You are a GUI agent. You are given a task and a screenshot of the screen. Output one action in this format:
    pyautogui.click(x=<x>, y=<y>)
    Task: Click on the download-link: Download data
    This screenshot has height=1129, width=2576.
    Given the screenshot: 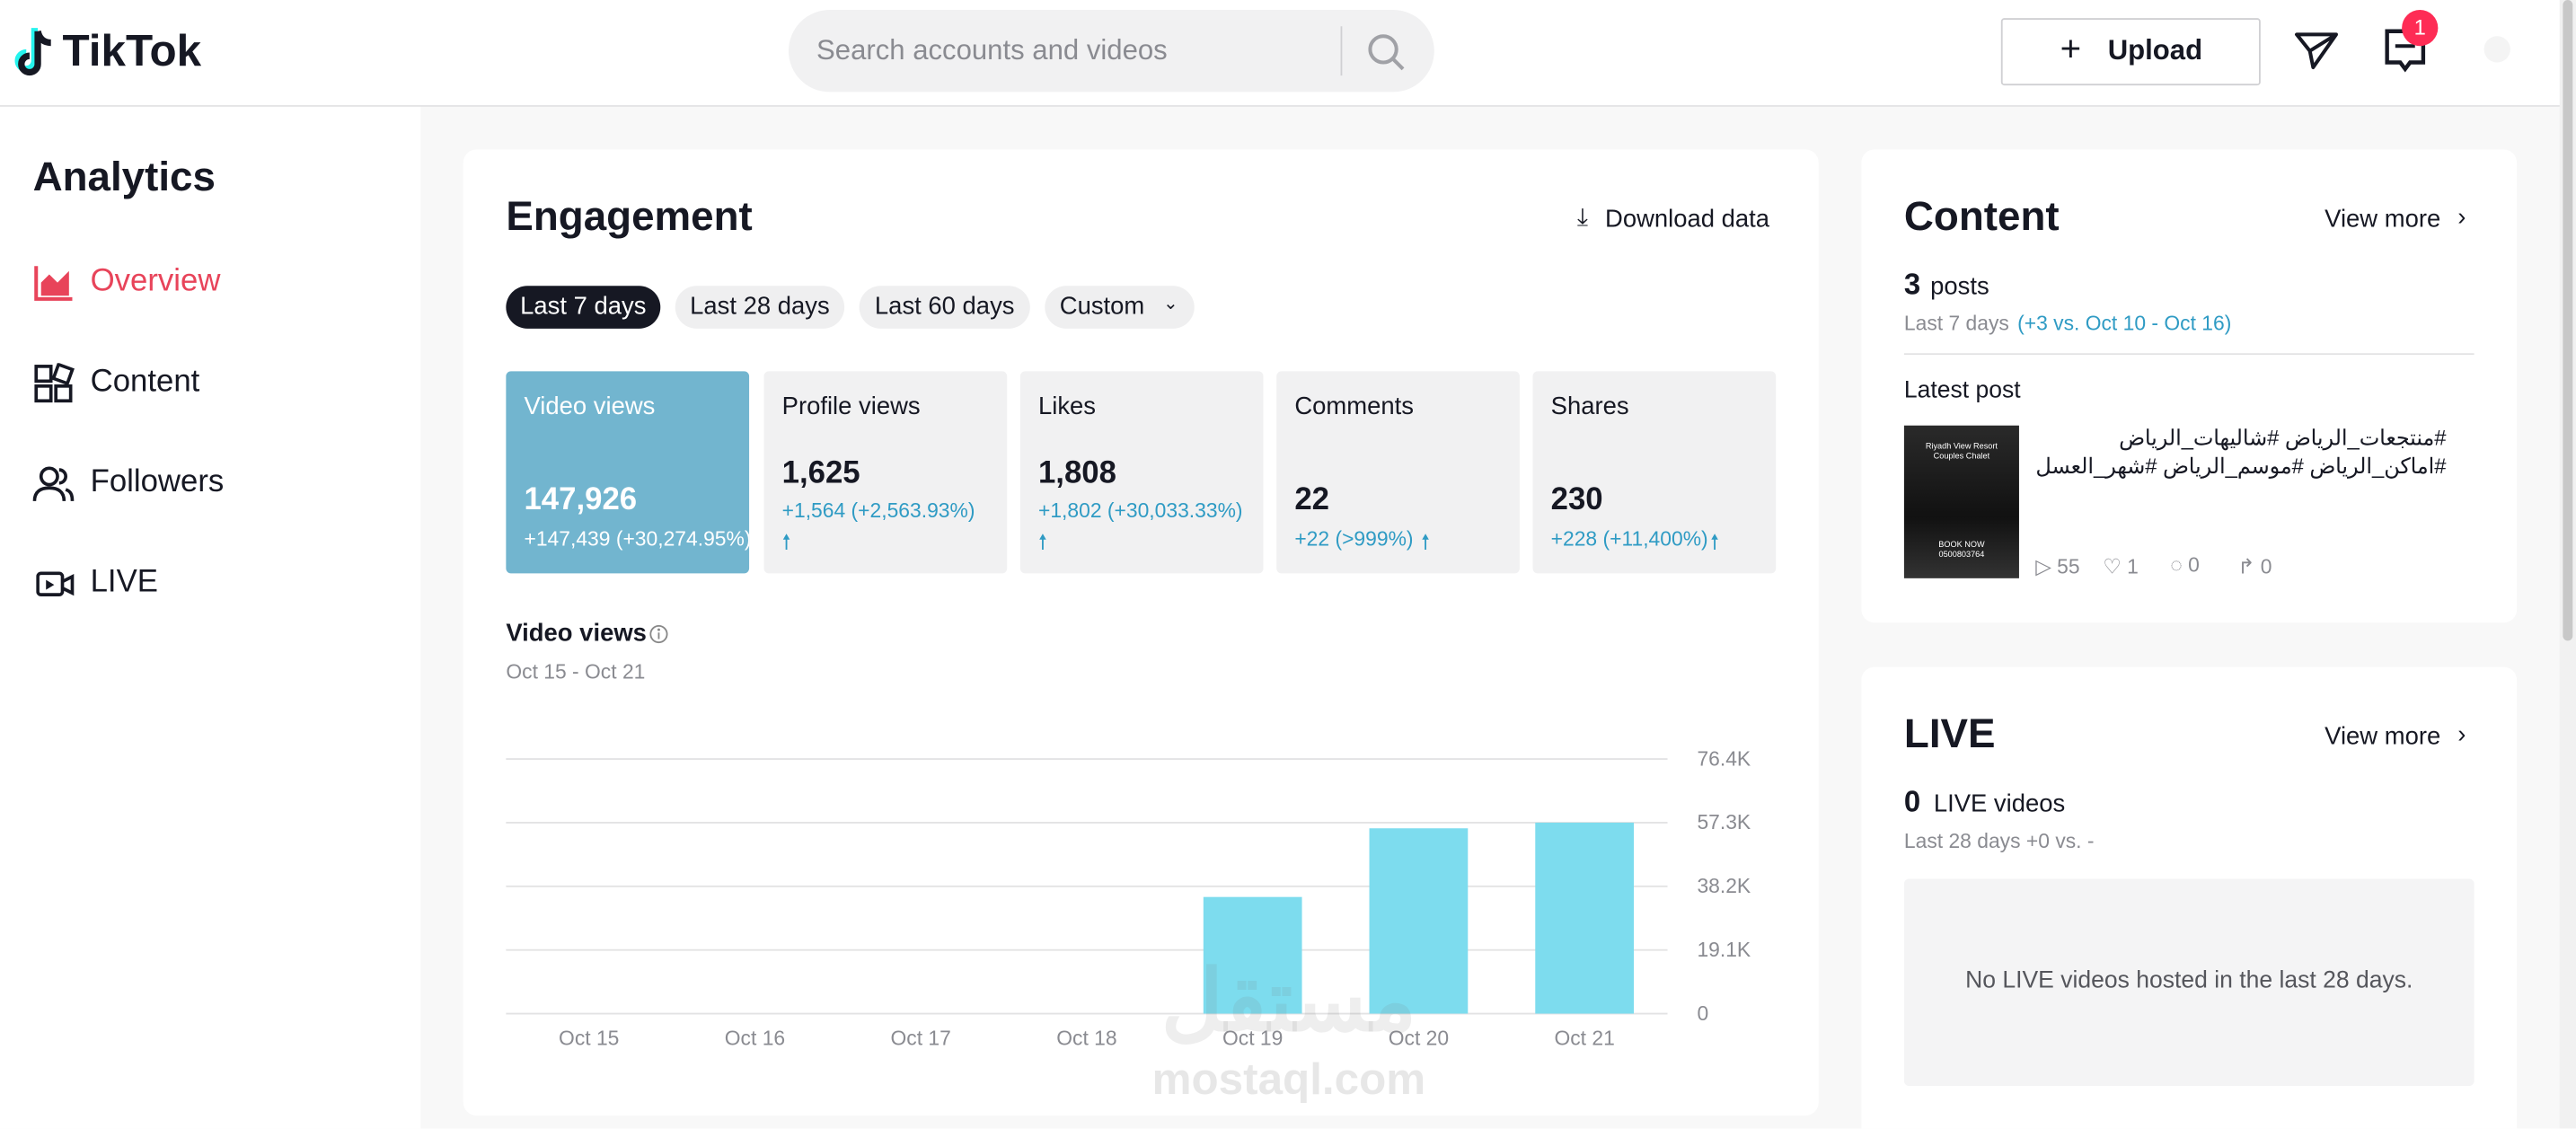 What is the action you would take?
    pyautogui.click(x=1687, y=219)
    